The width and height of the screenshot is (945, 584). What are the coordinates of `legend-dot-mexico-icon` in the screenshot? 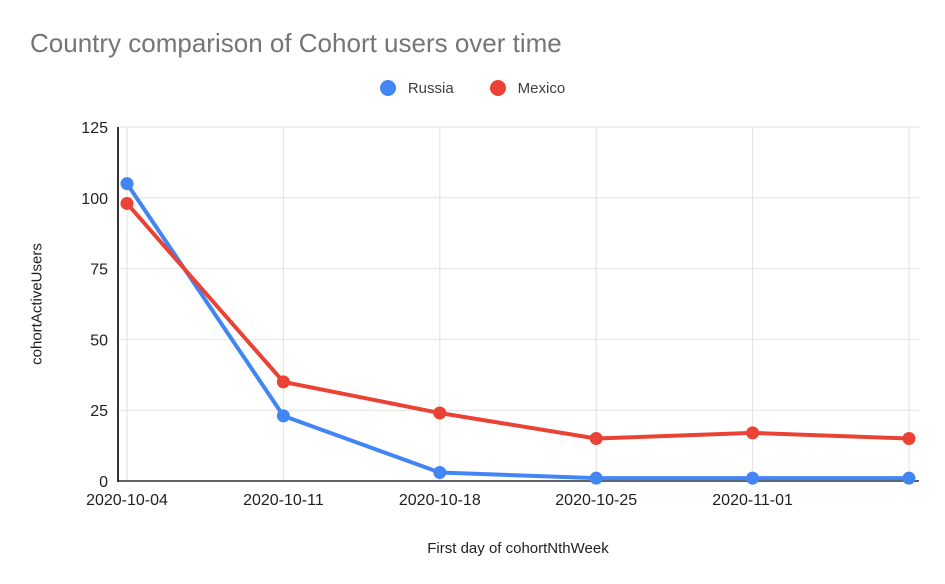 It's located at (497, 88).